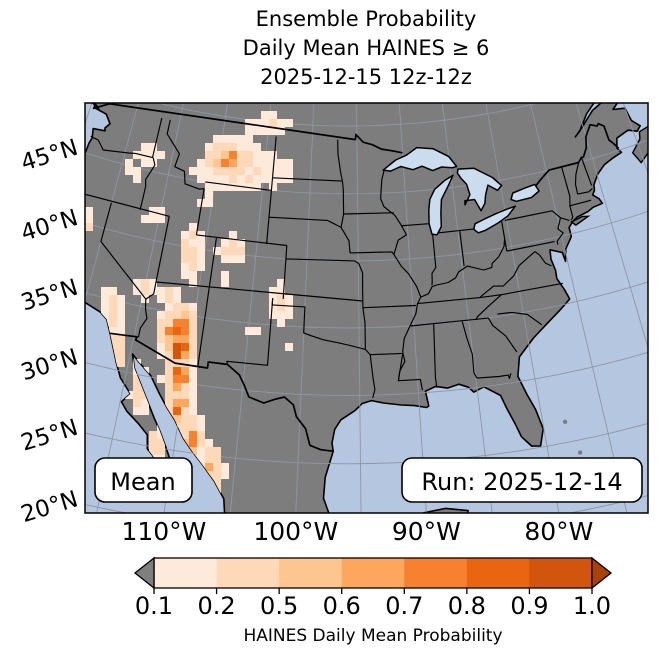  I want to click on national-border, so click(224, 122).